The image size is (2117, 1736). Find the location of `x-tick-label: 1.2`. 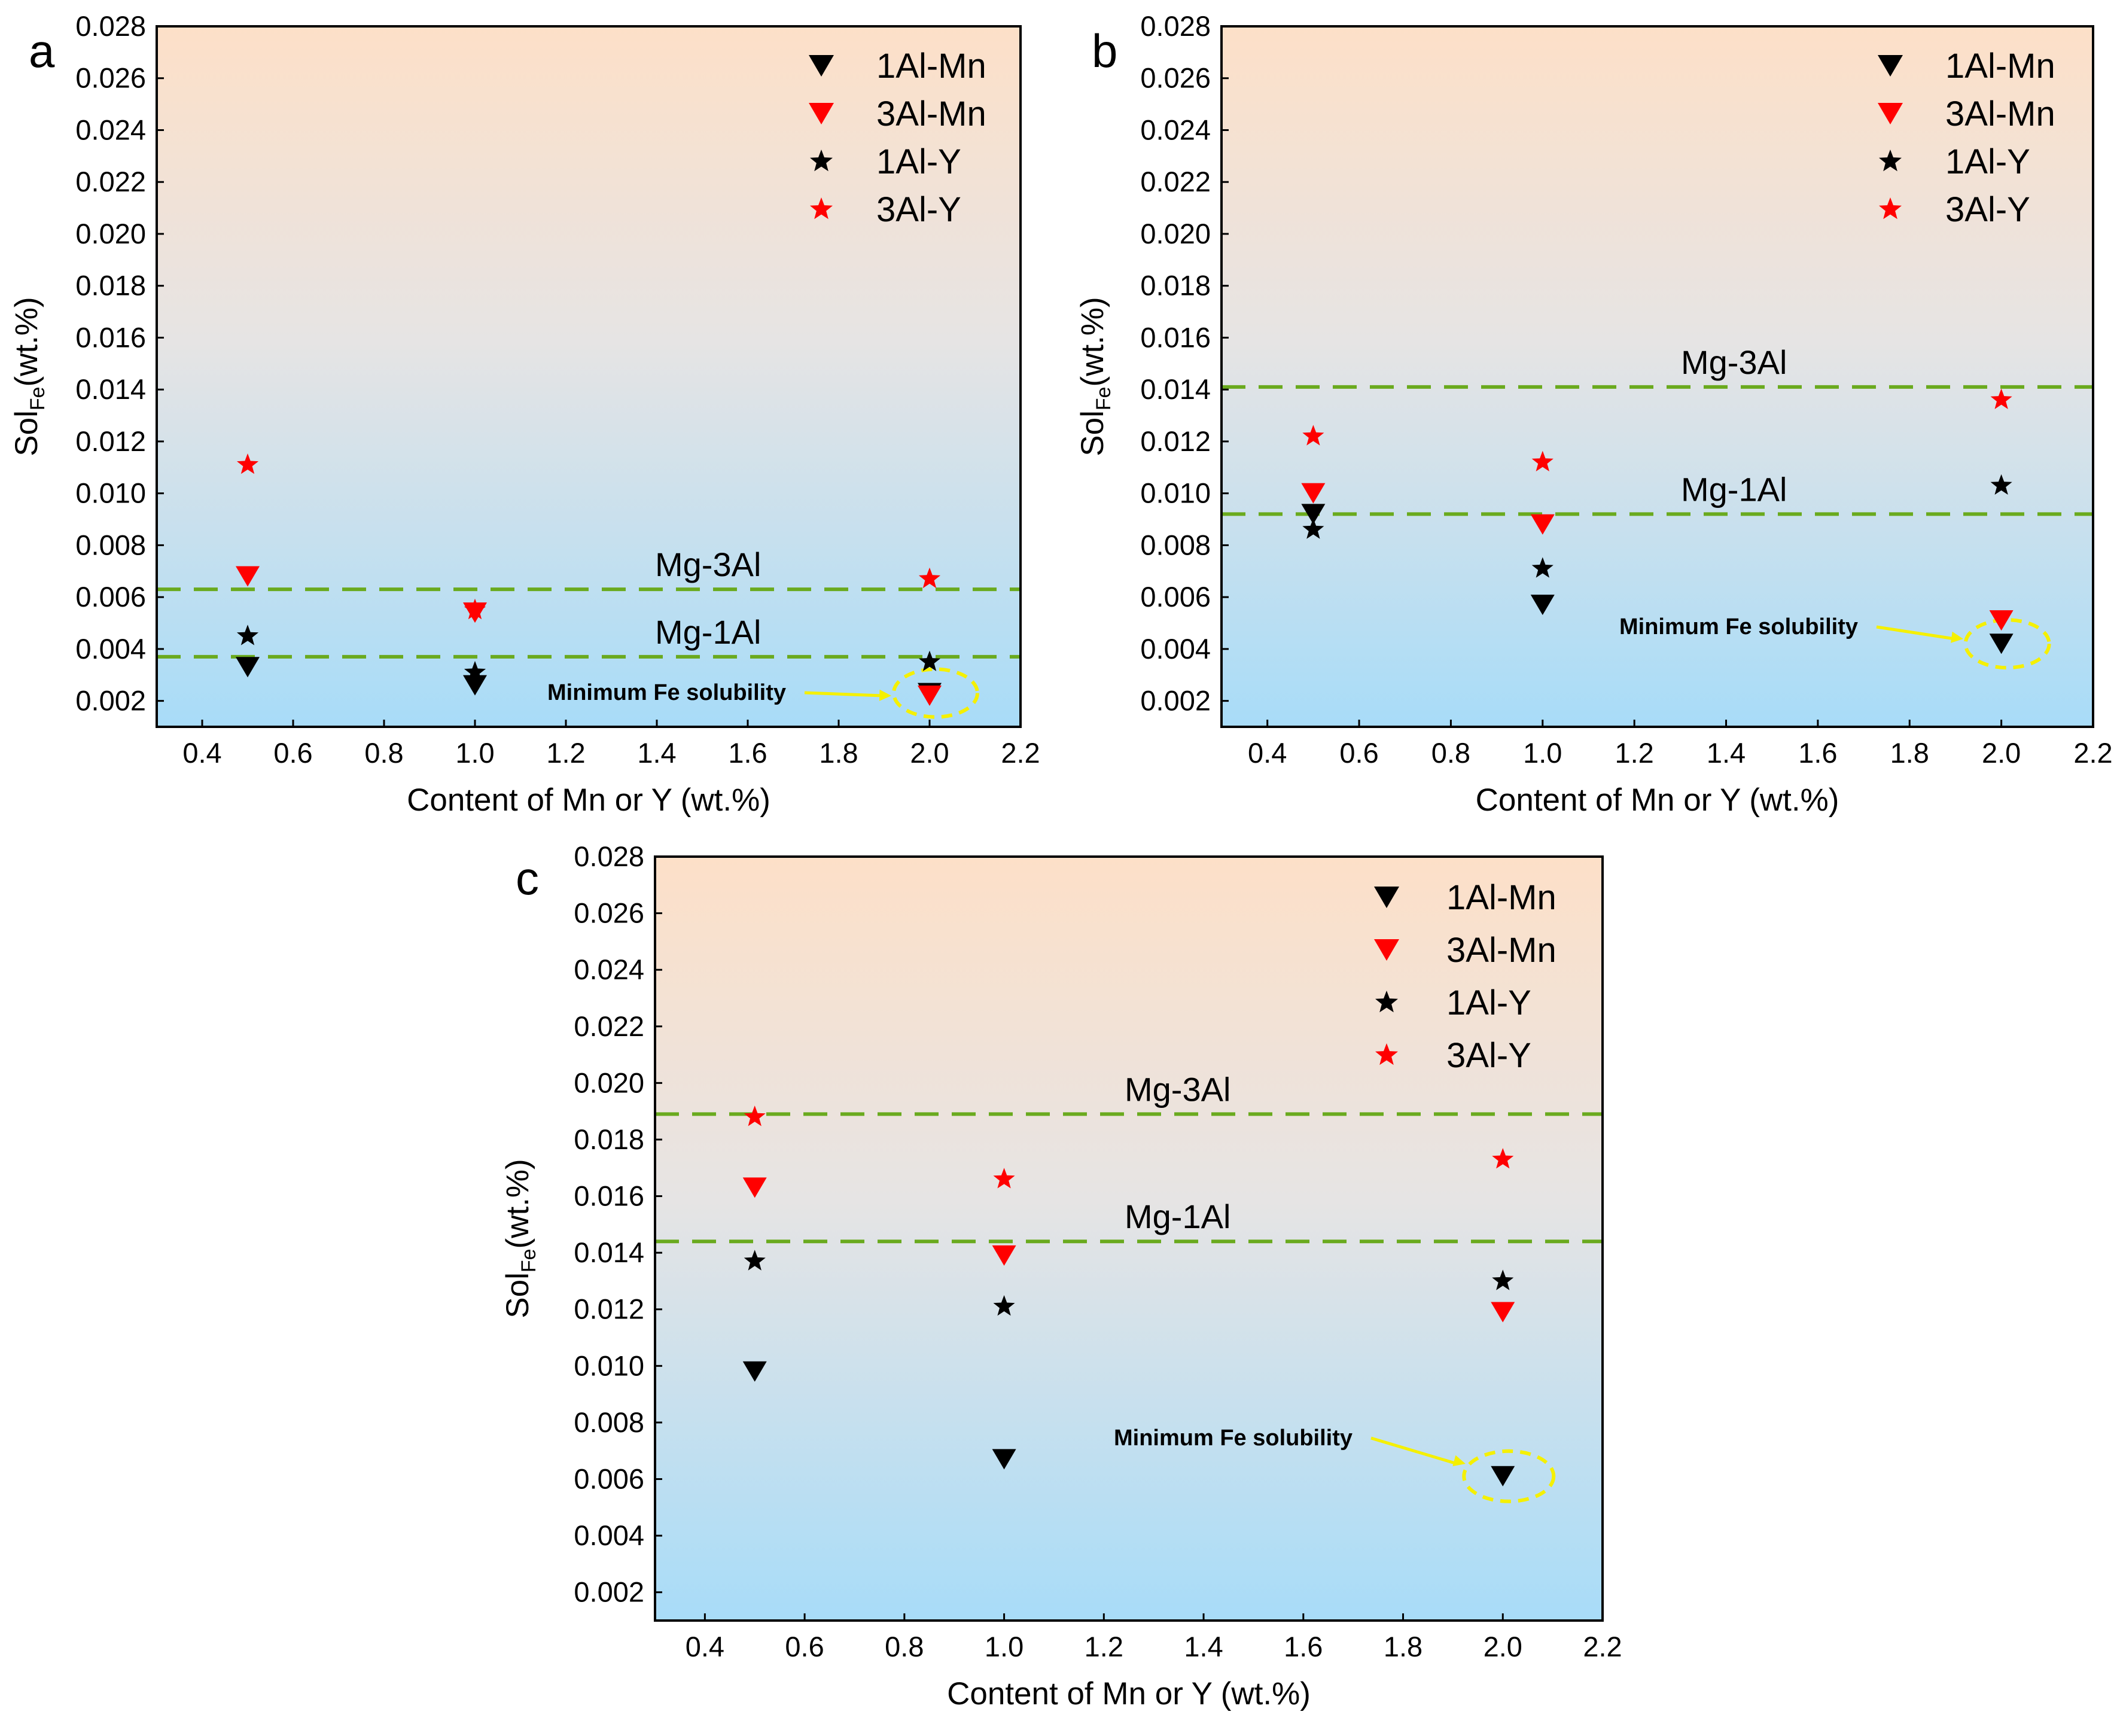

x-tick-label: 1.2 is located at coordinates (1634, 753).